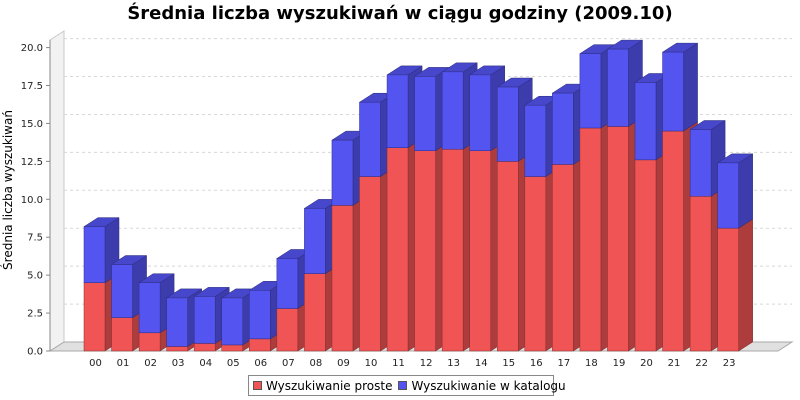  What do you see at coordinates (729, 363) in the screenshot?
I see `x-tick-label-23: 23` at bounding box center [729, 363].